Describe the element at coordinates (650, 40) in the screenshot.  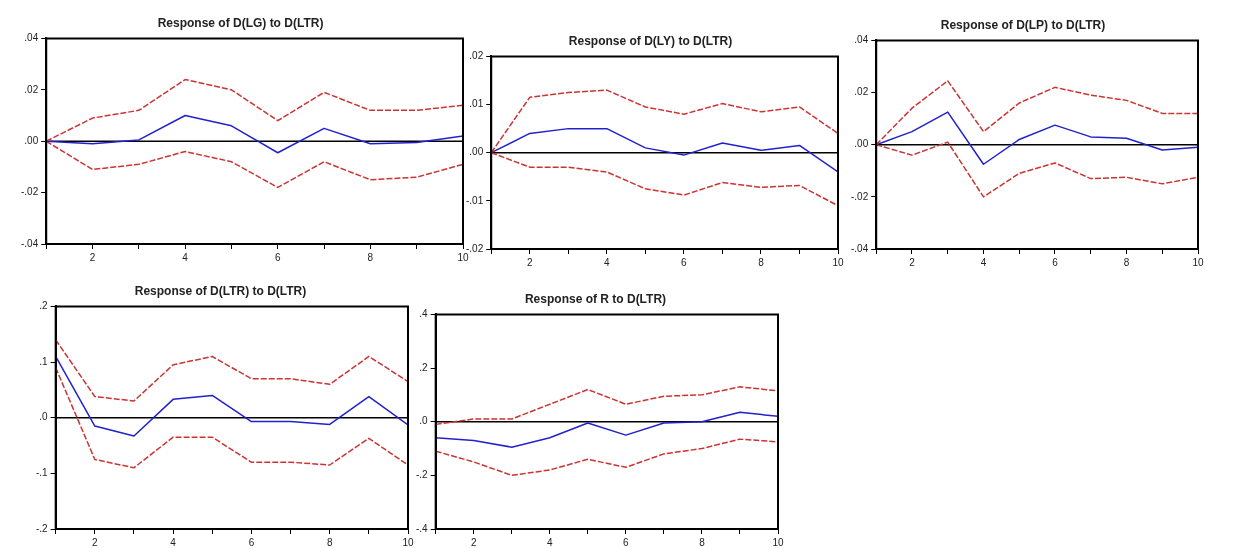
I see `chart-title: Response of D(LY) to D(LTR)` at that location.